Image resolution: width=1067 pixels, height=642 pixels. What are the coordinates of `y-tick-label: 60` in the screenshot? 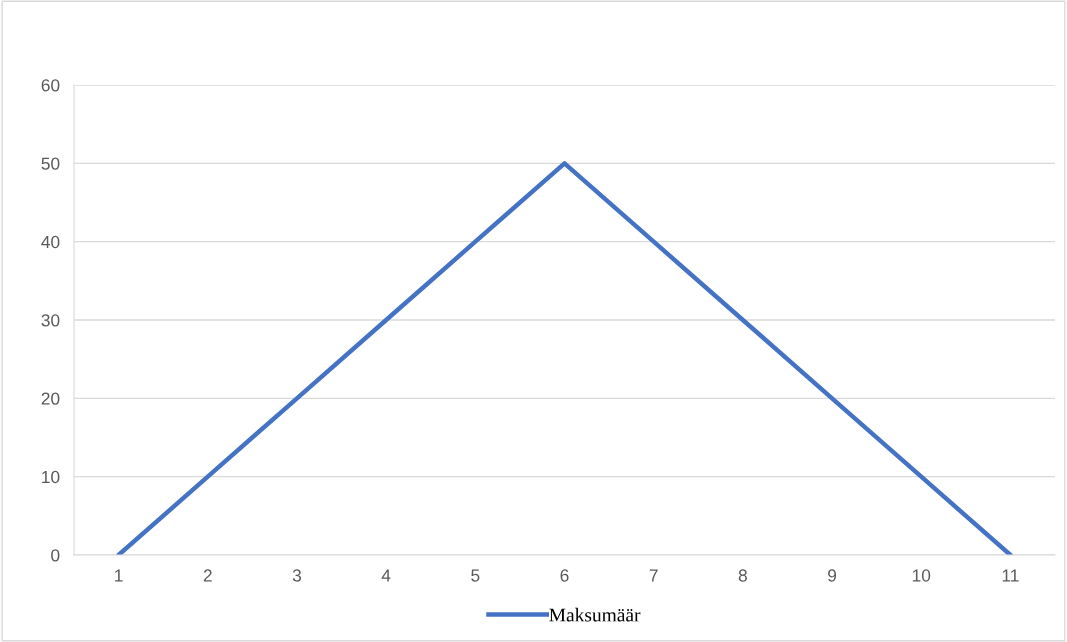 It's located at (50, 85).